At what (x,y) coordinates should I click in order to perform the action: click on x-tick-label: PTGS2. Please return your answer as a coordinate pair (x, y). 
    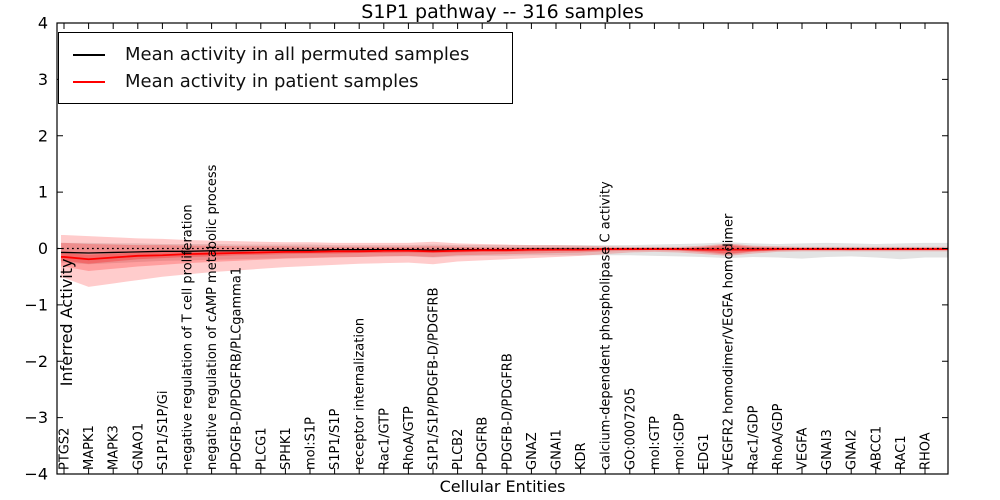
    Looking at the image, I should click on (65, 449).